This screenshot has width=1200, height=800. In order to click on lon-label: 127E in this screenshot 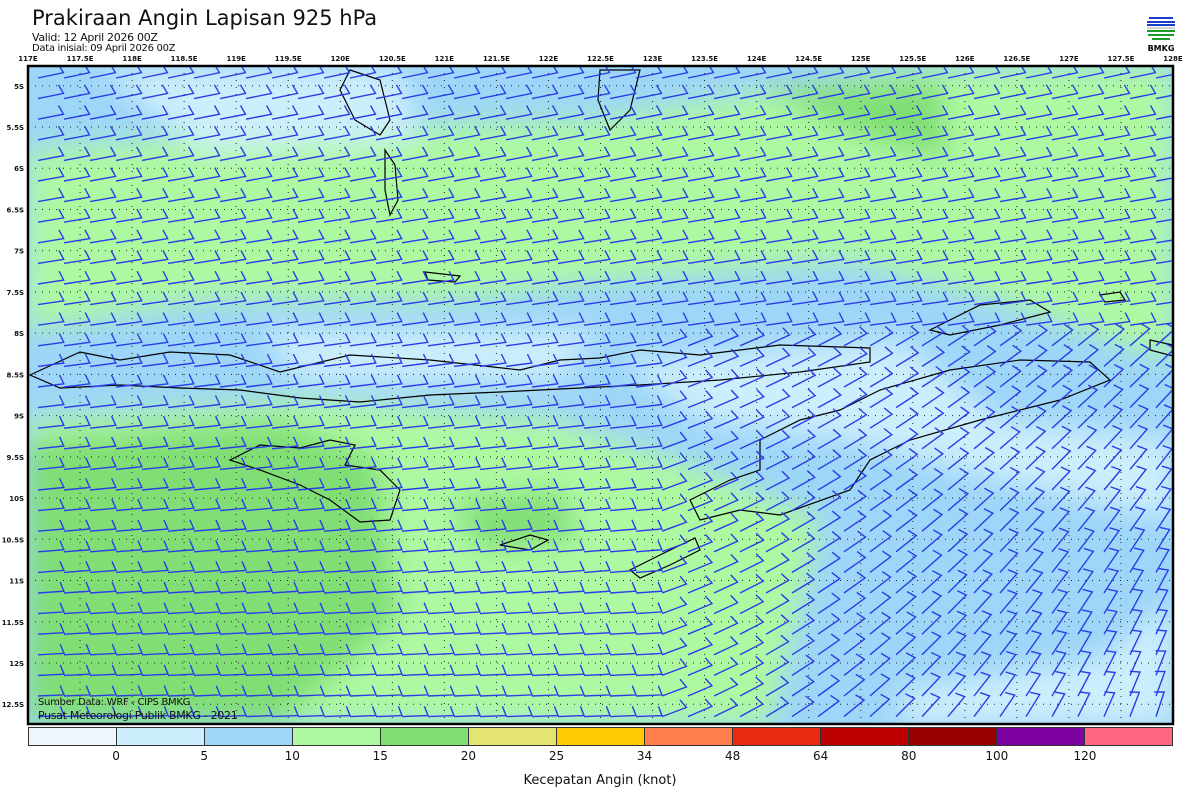, I will do `click(1069, 59)`.